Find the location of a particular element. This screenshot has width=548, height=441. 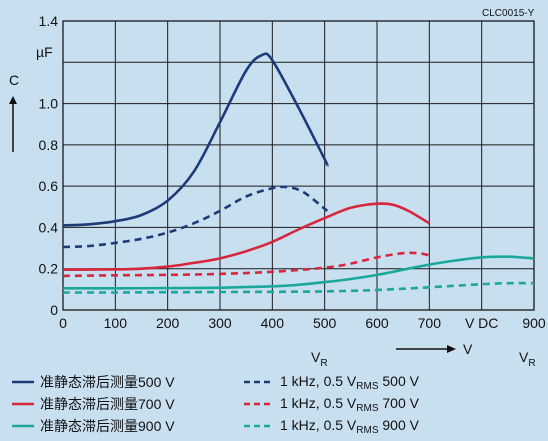

legend-item-1khz-700: 1 kHz, 0.5 VRMS 700 V is located at coordinates (374, 404).